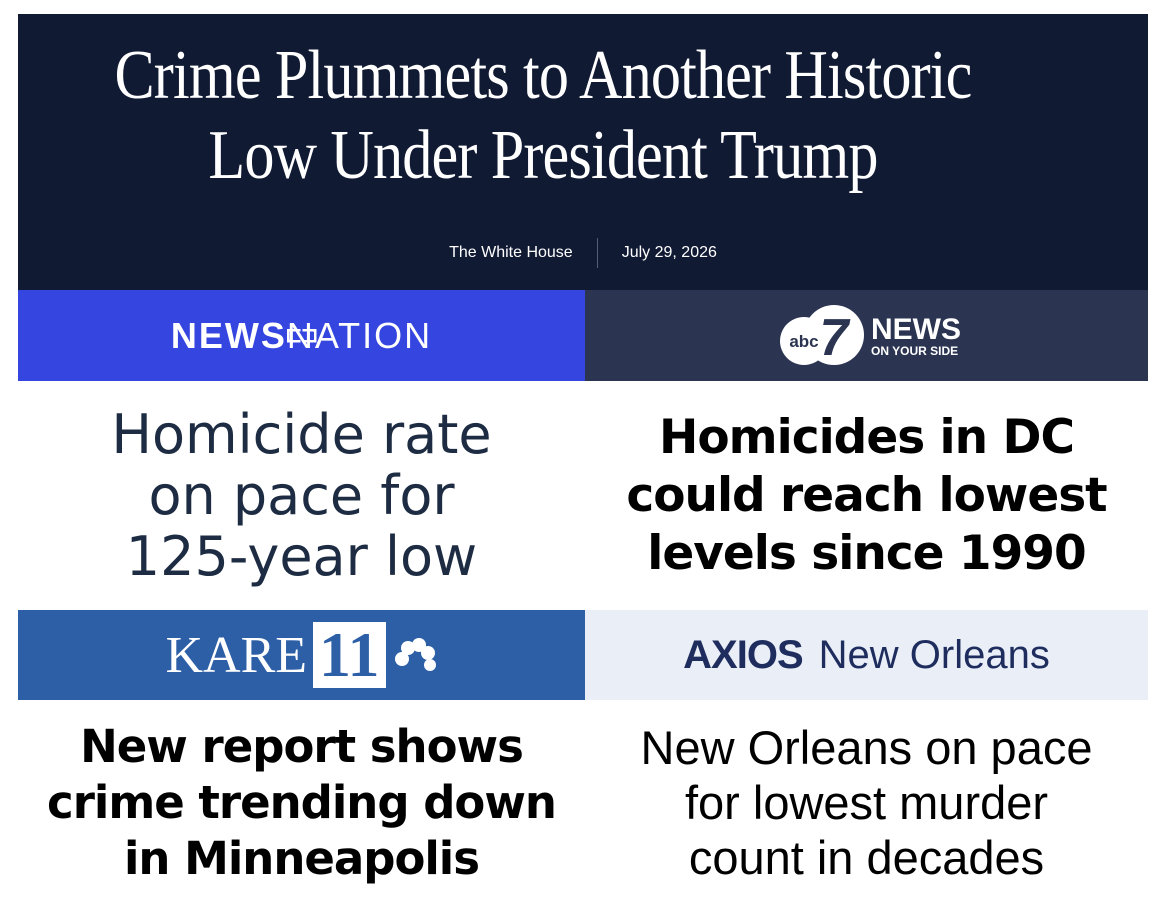 Image resolution: width=1172 pixels, height=908 pixels. I want to click on headline-line: New Orleans on pace, so click(866, 747).